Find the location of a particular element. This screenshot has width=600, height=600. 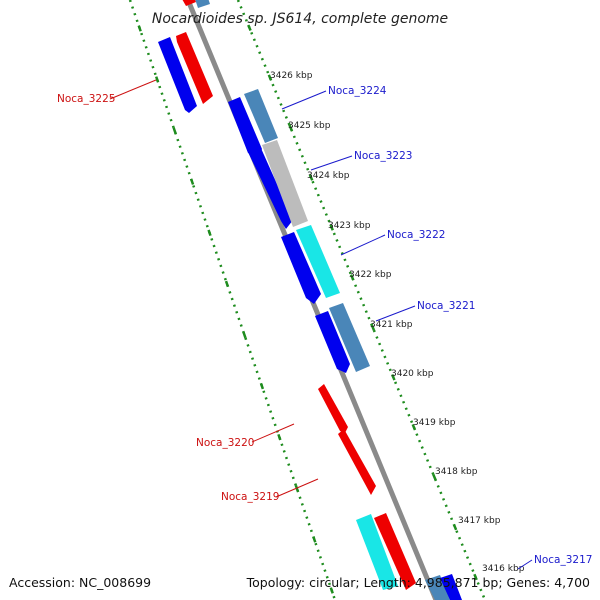

tick-label: 3421 kbp is located at coordinates (391, 325).